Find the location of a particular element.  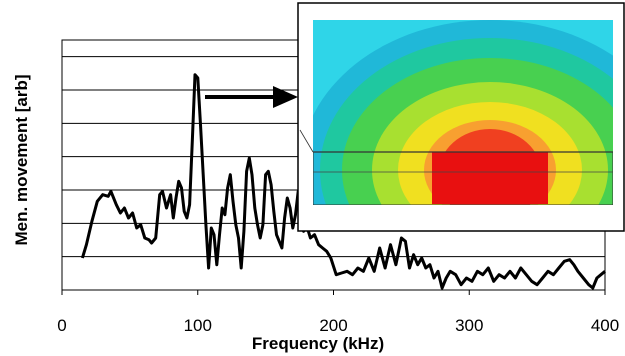

x-tick-label-400: 400 is located at coordinates (605, 325).